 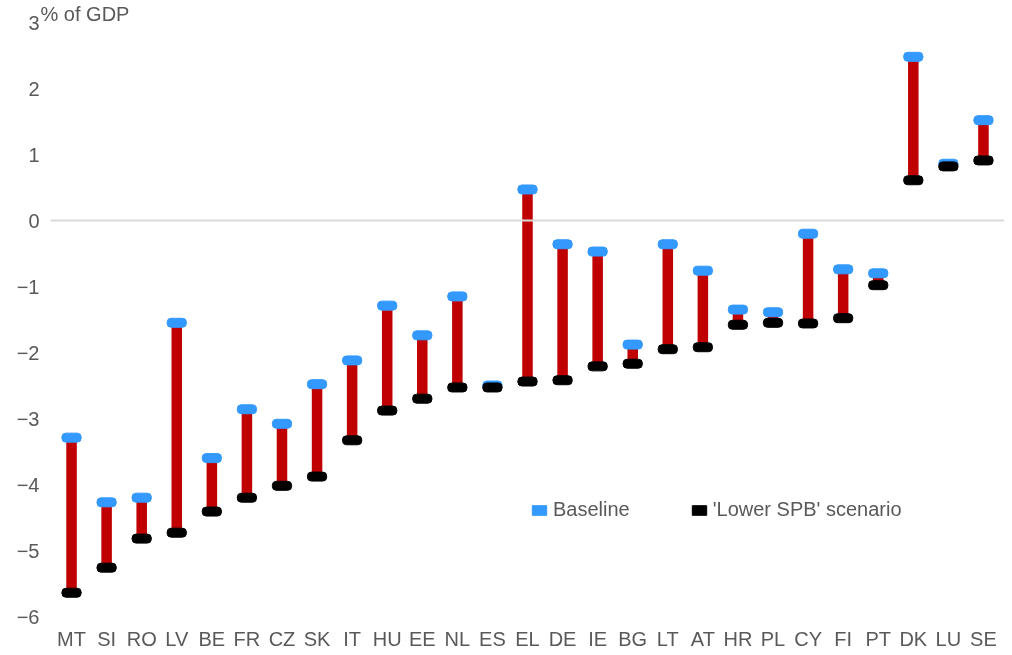 I want to click on x-tick-label: PL, so click(x=773, y=638).